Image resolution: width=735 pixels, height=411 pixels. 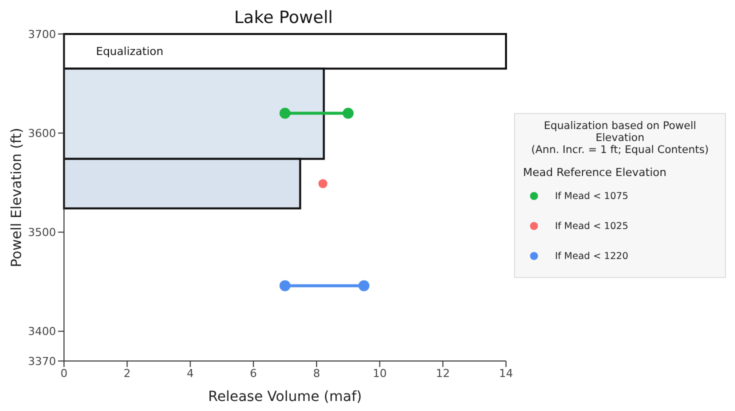 What do you see at coordinates (595, 172) in the screenshot?
I see `text: Mead Reference Elevation` at bounding box center [595, 172].